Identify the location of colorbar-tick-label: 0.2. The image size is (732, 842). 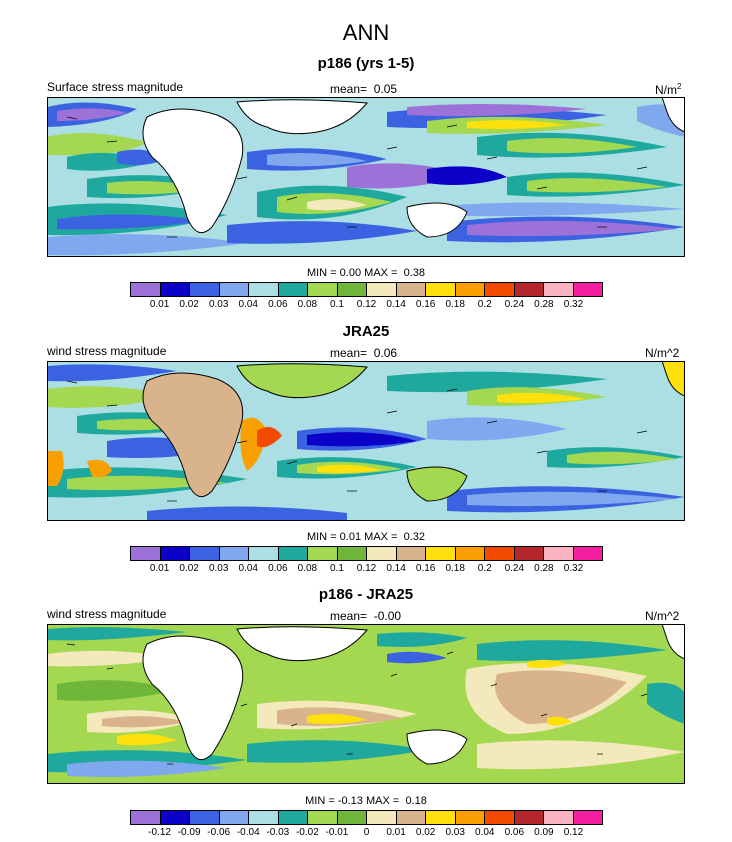
(484, 304).